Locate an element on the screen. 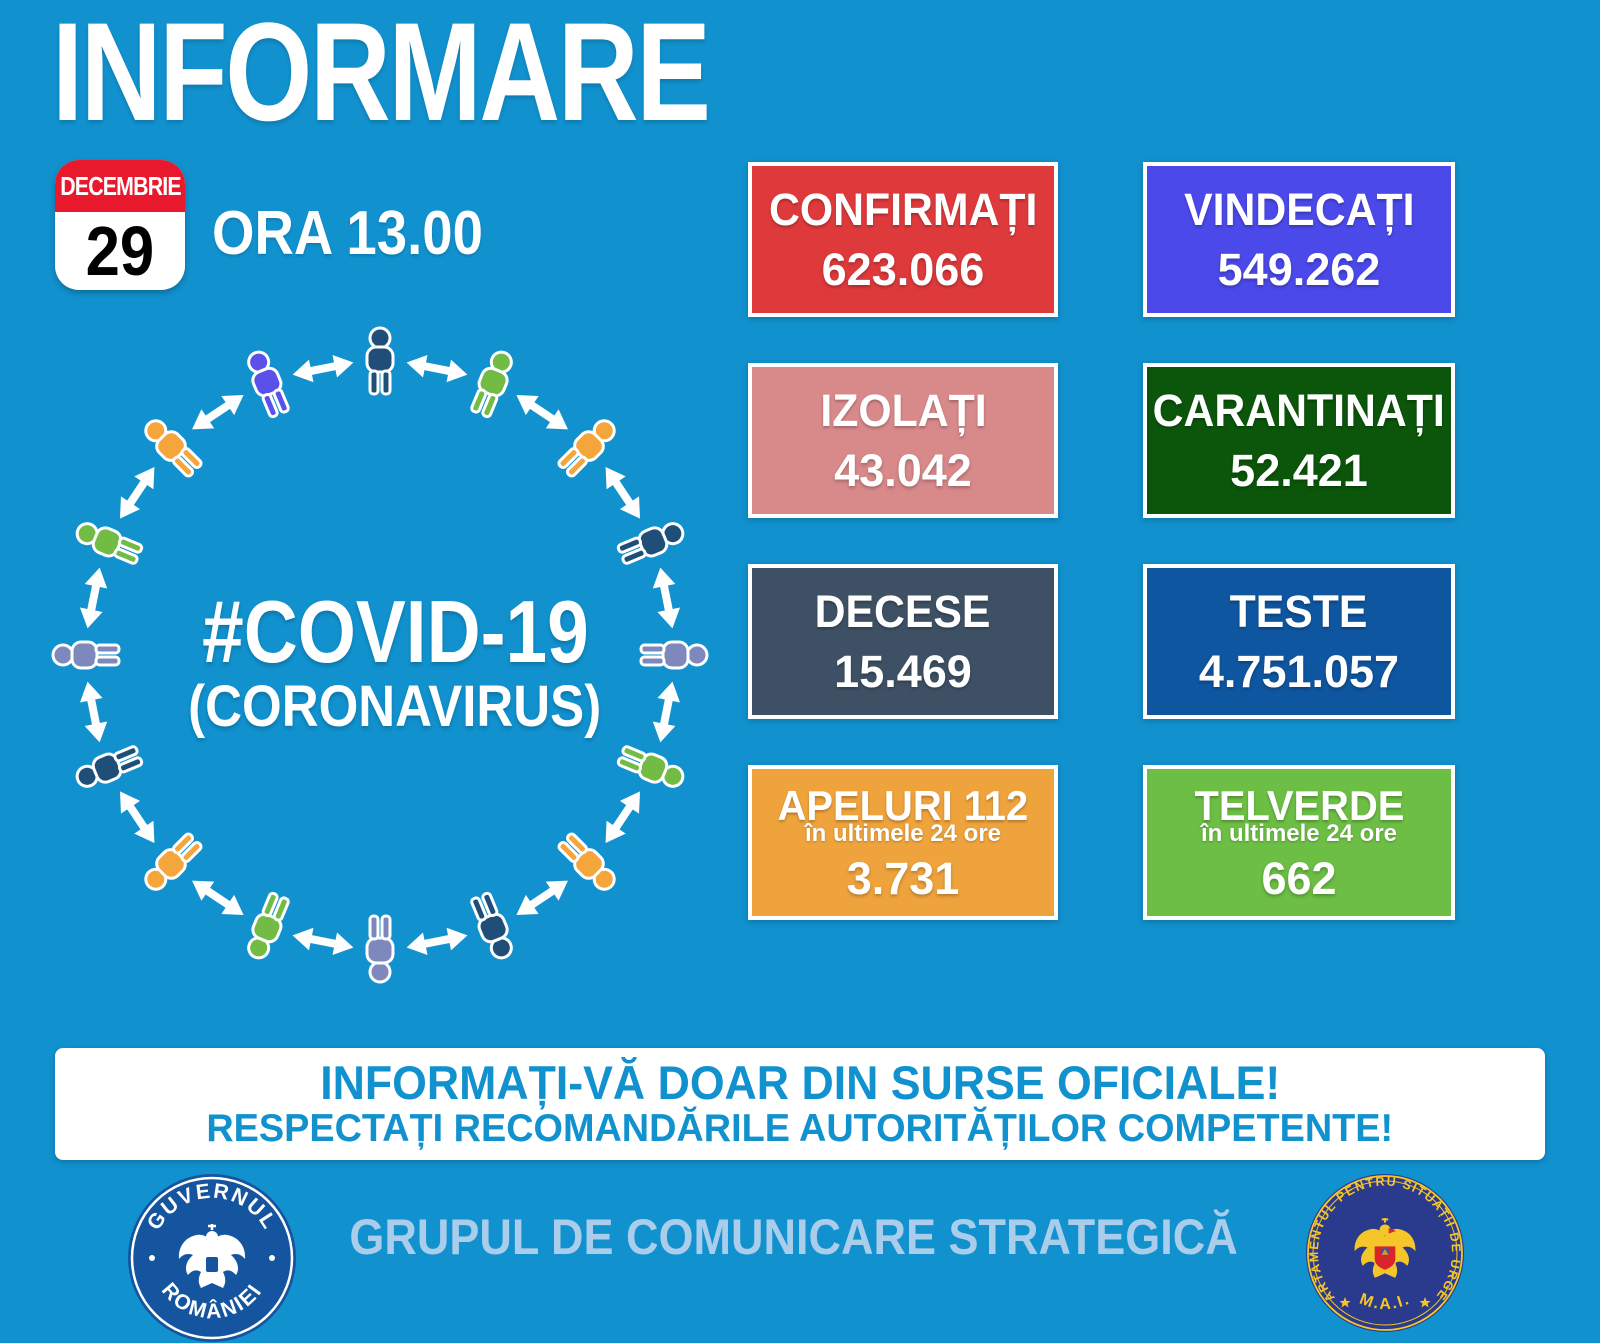 The image size is (1600, 1343). stat-box-tests: TESTE 4.751.057 is located at coordinates (1299, 641).